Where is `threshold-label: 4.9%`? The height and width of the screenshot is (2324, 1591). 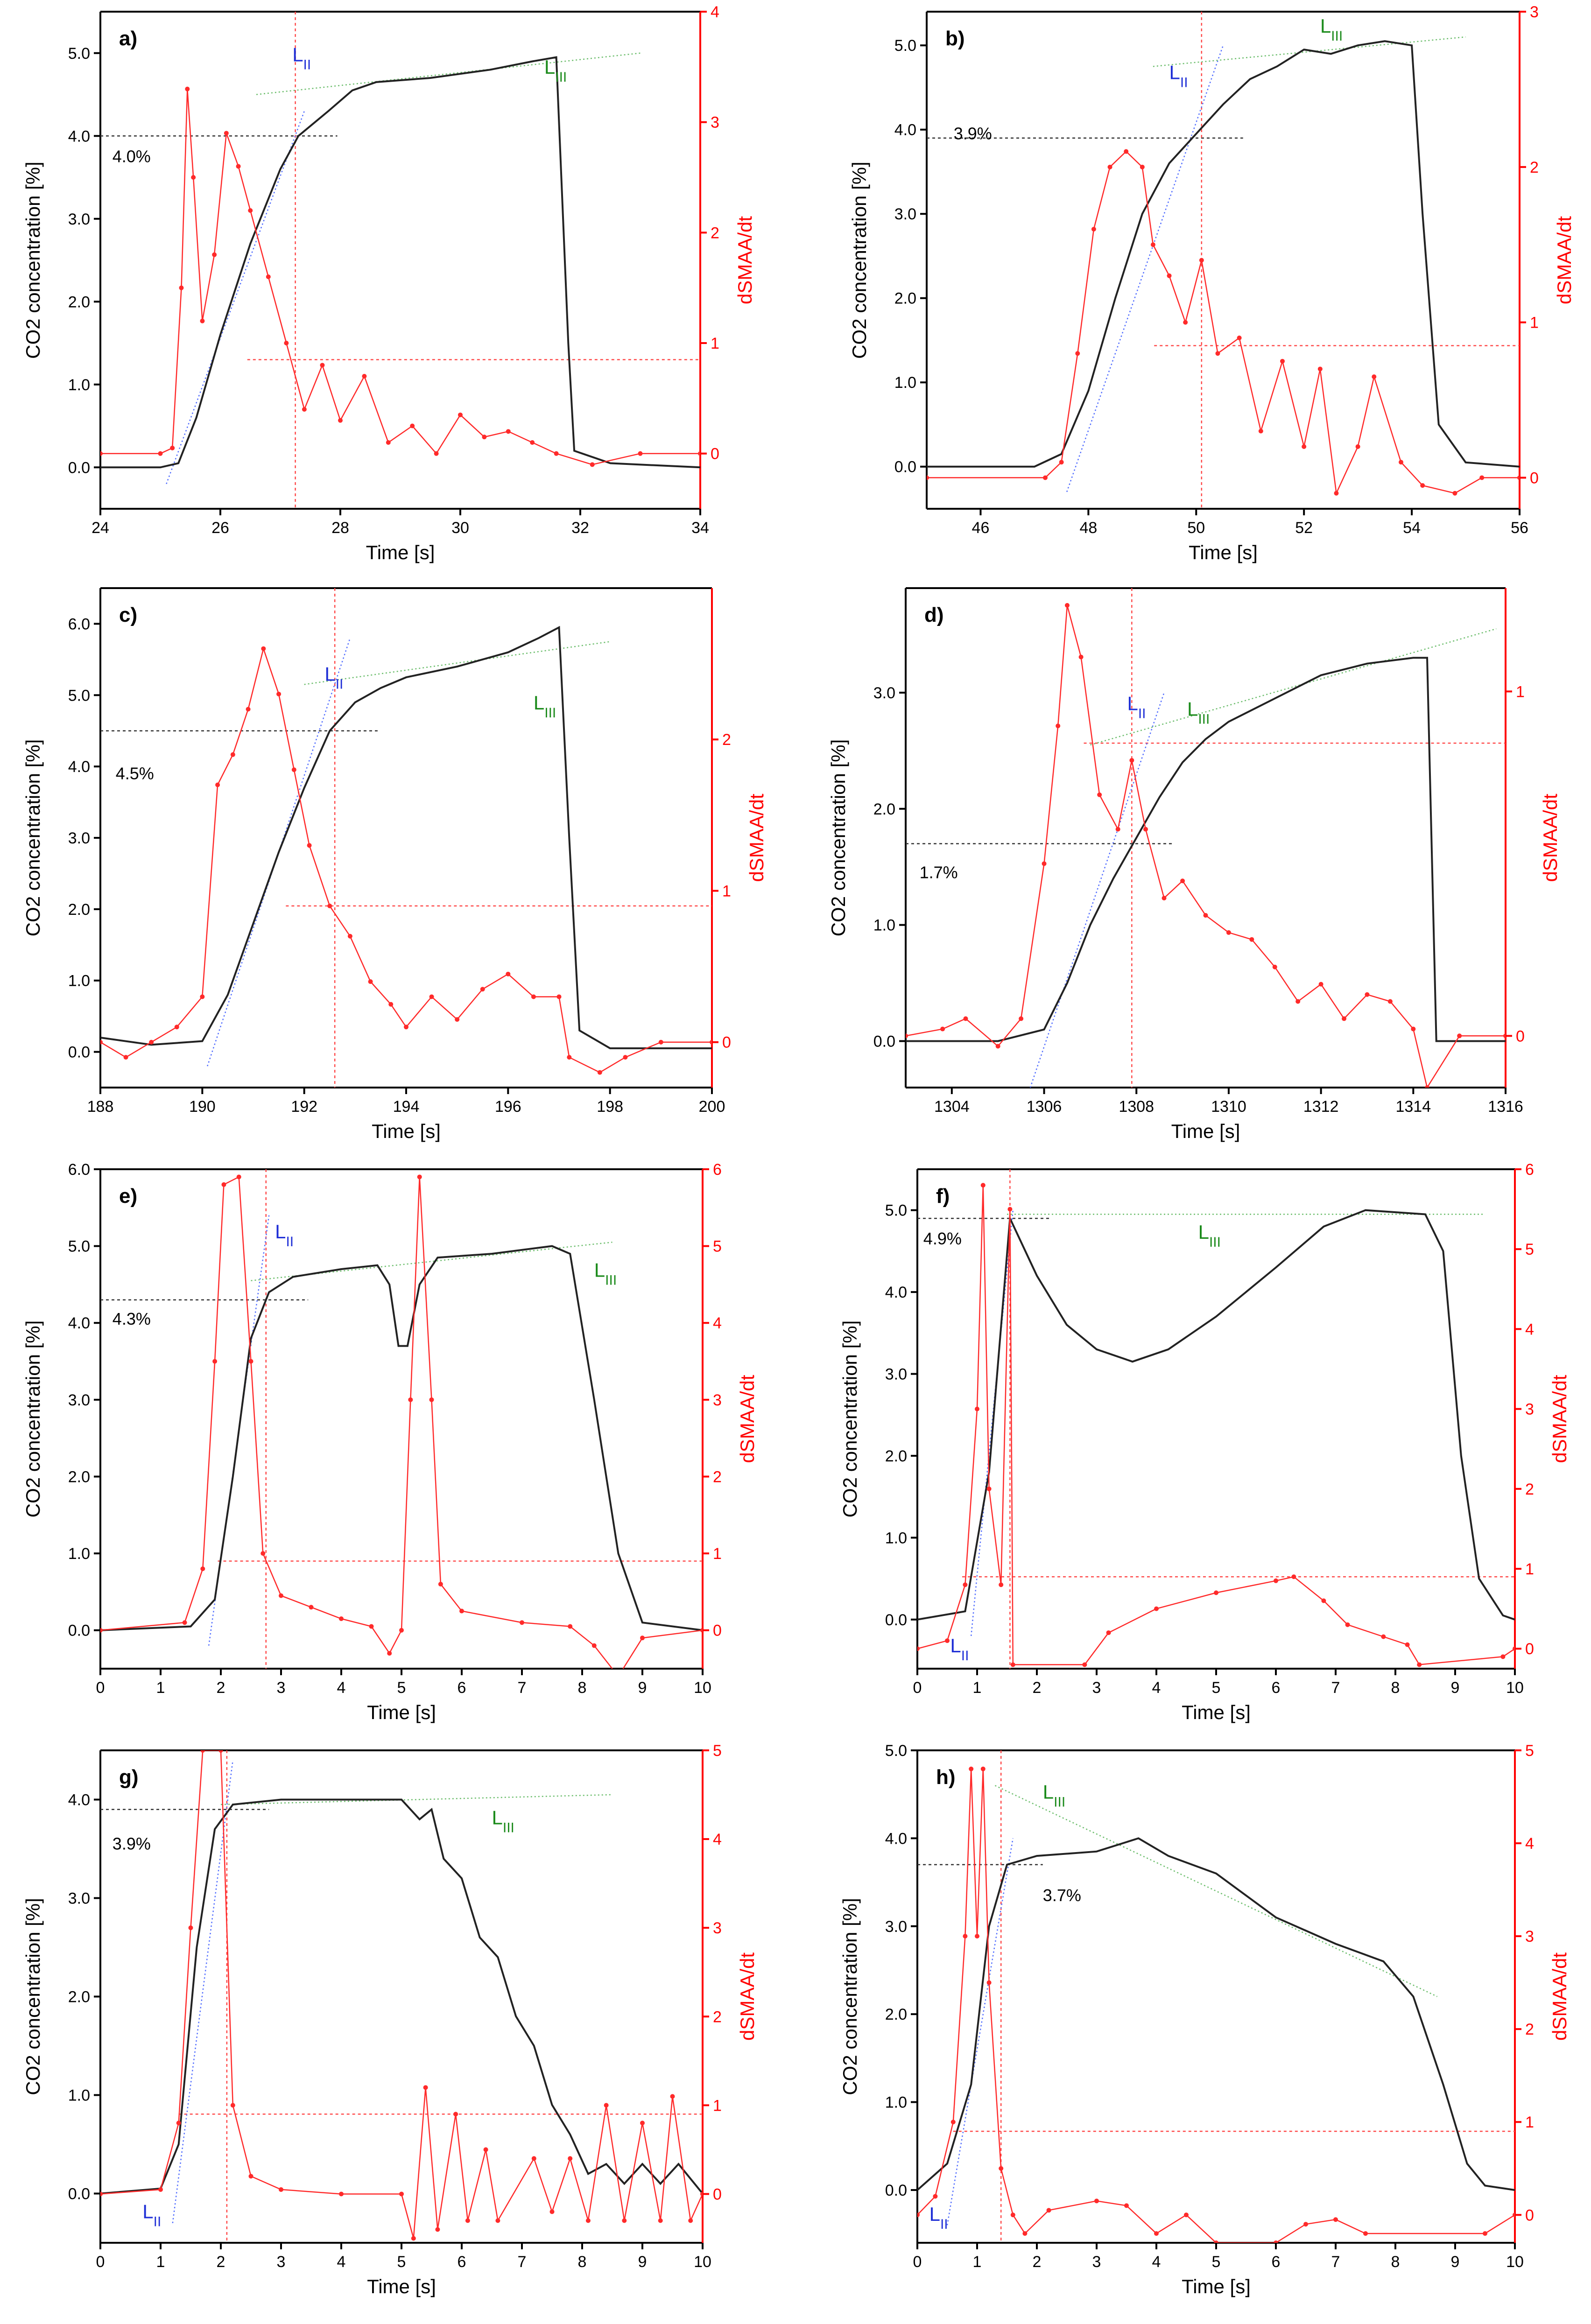 threshold-label: 4.9% is located at coordinates (942, 1238).